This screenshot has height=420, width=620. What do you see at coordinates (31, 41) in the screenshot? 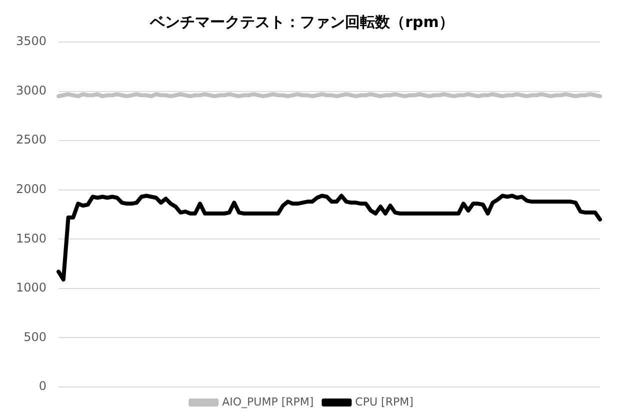
I see `y-tick-label: 3500` at bounding box center [31, 41].